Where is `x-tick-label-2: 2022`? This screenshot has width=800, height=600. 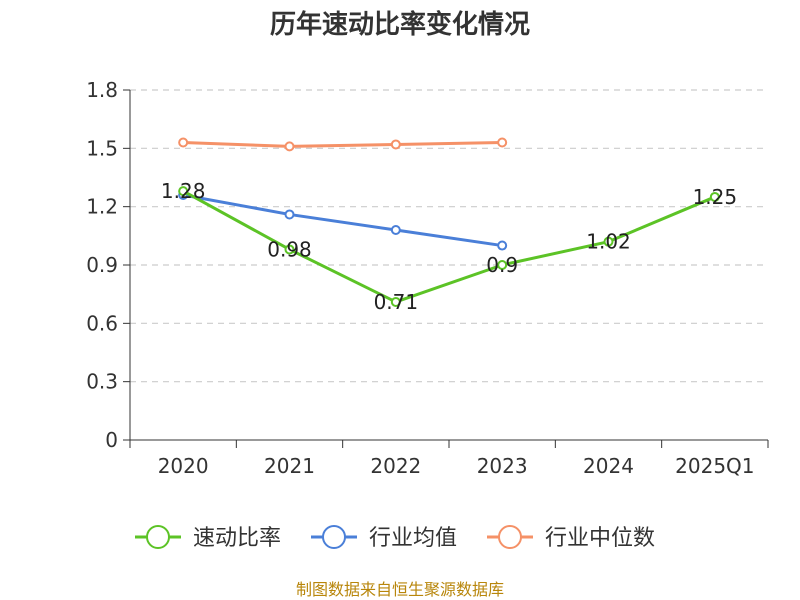 x-tick-label-2: 2022 is located at coordinates (395, 466).